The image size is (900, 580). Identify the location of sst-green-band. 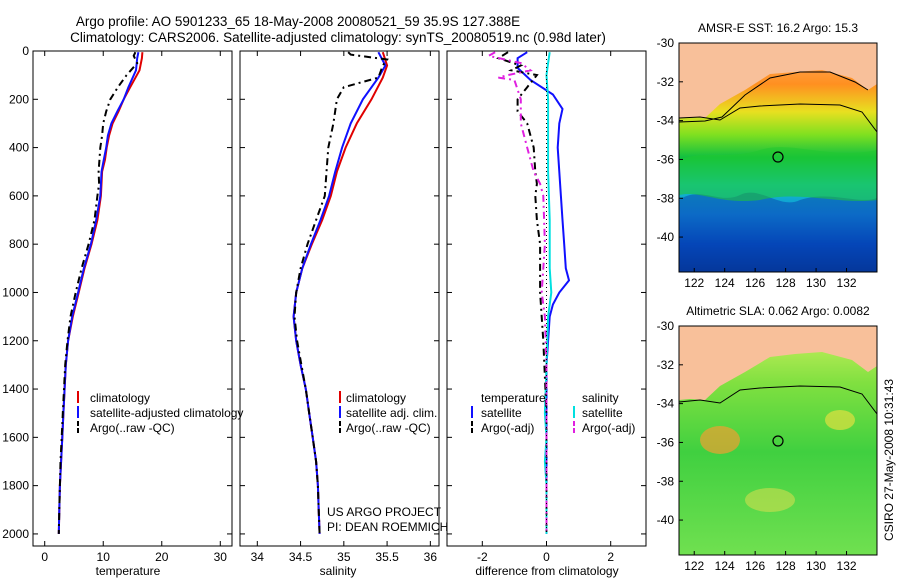
(778, 174).